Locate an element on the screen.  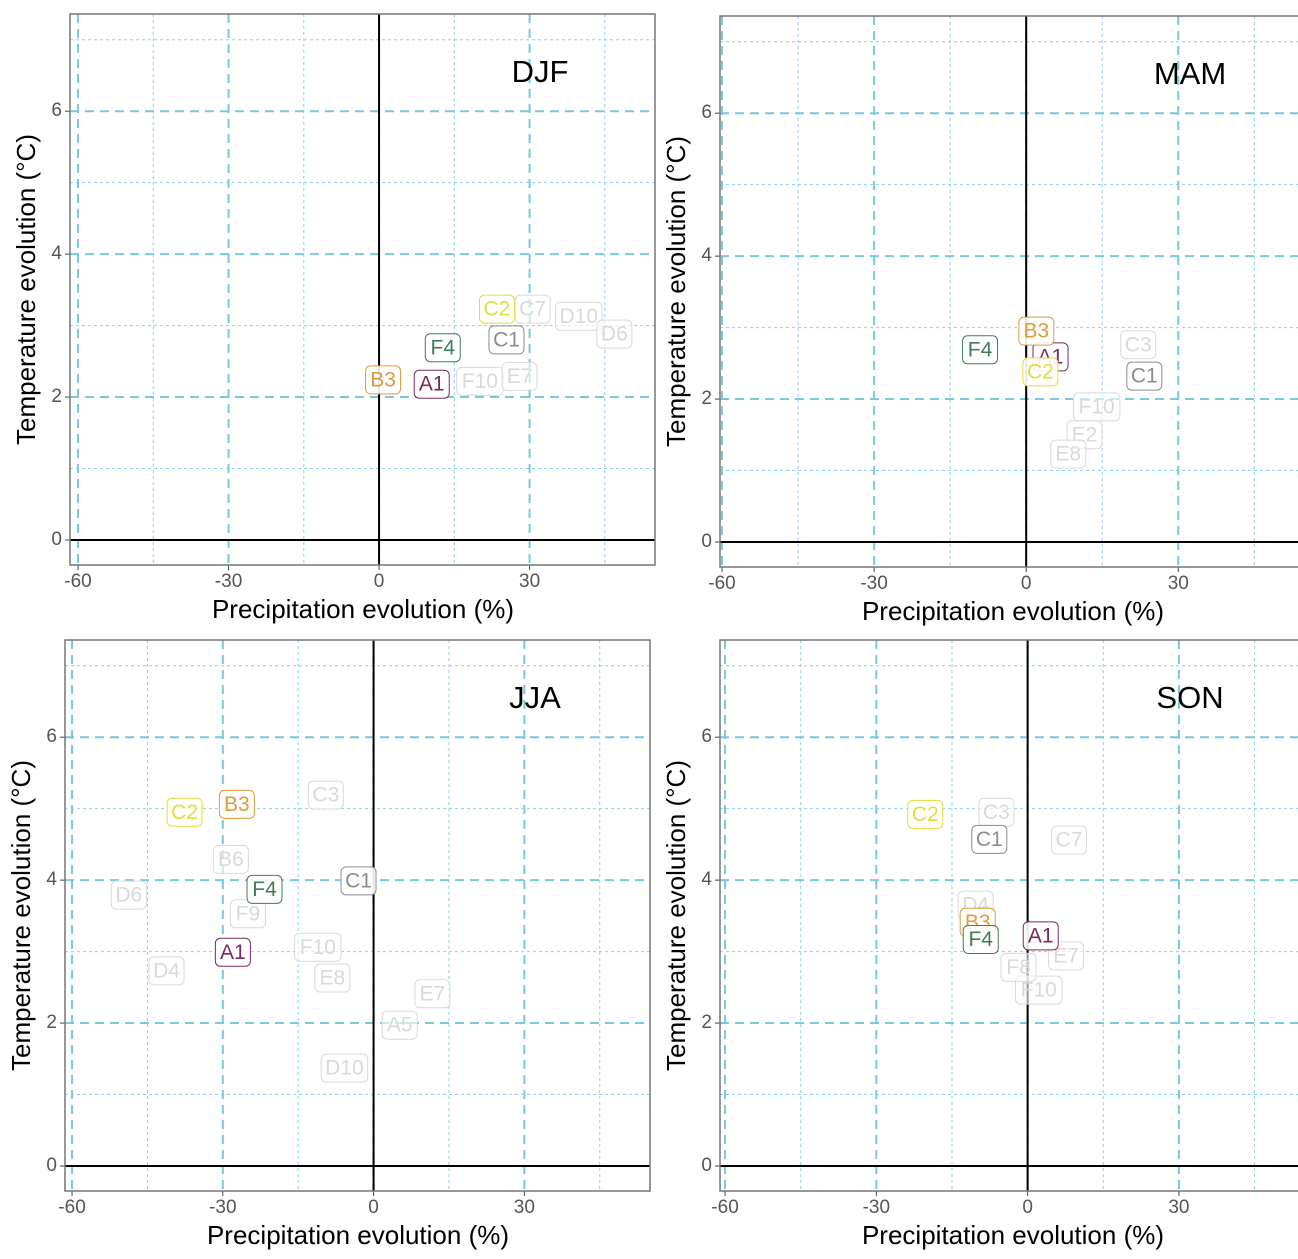
panel-title: MAM is located at coordinates (1190, 73).